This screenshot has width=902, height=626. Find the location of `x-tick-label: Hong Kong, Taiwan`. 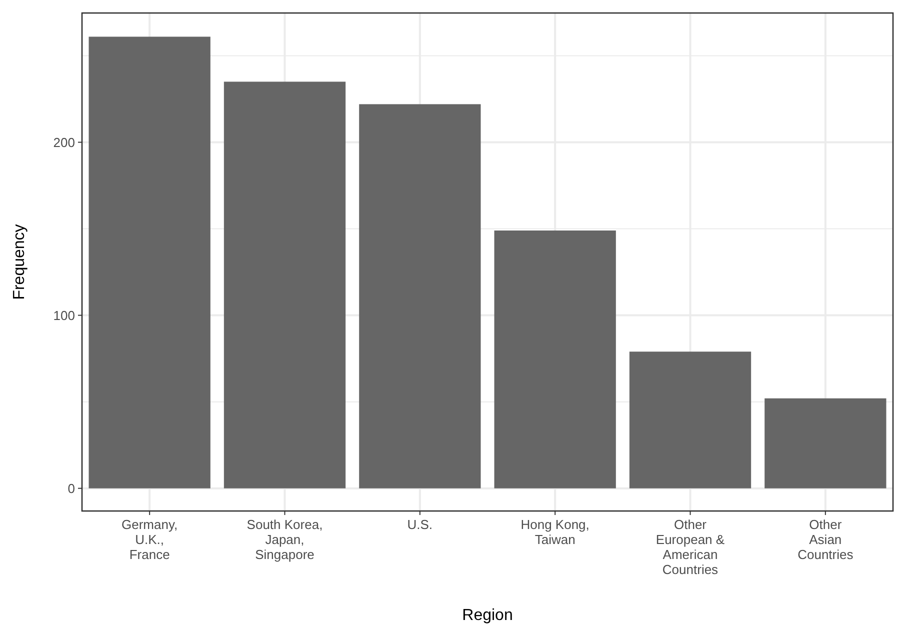

x-tick-label: Hong Kong, Taiwan is located at coordinates (555, 532).